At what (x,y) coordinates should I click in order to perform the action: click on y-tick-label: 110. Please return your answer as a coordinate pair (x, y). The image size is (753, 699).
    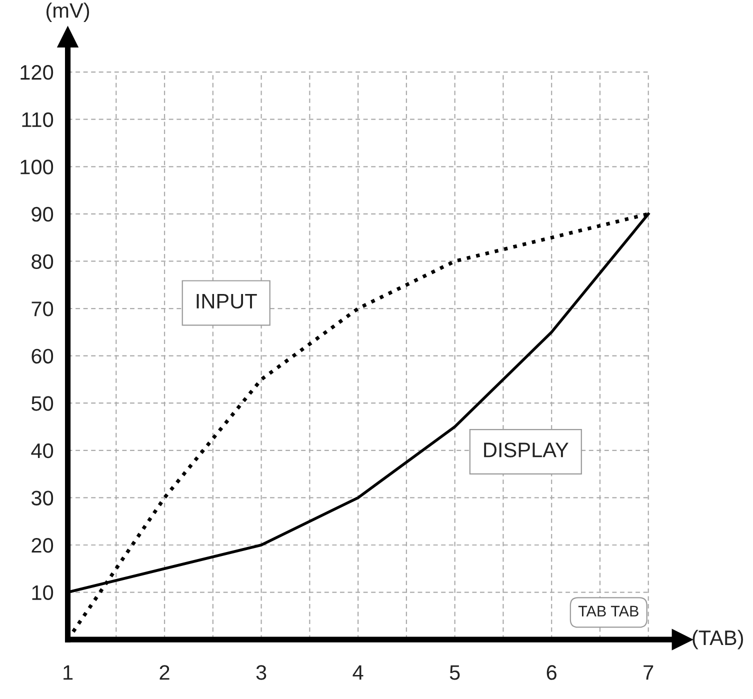
    Looking at the image, I should click on (38, 120).